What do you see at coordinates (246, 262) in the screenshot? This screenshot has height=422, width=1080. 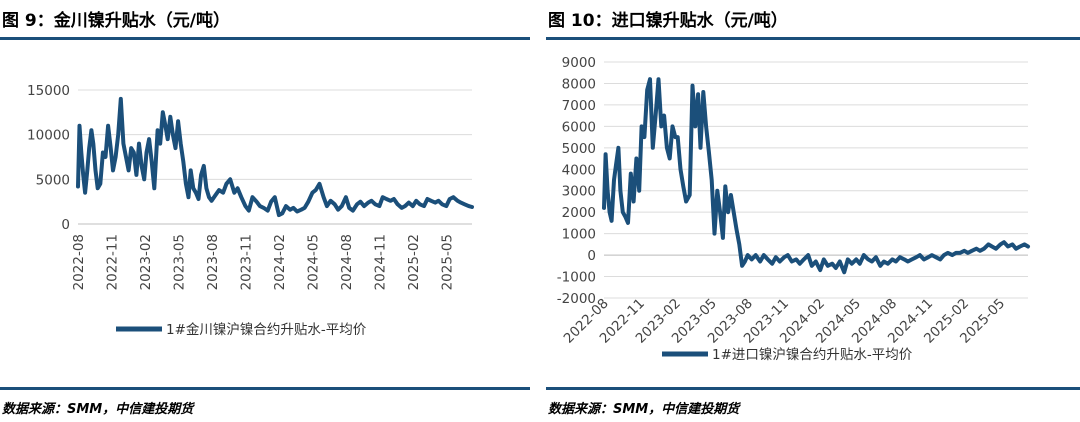 I see `x-tick-label: 2023-11` at bounding box center [246, 262].